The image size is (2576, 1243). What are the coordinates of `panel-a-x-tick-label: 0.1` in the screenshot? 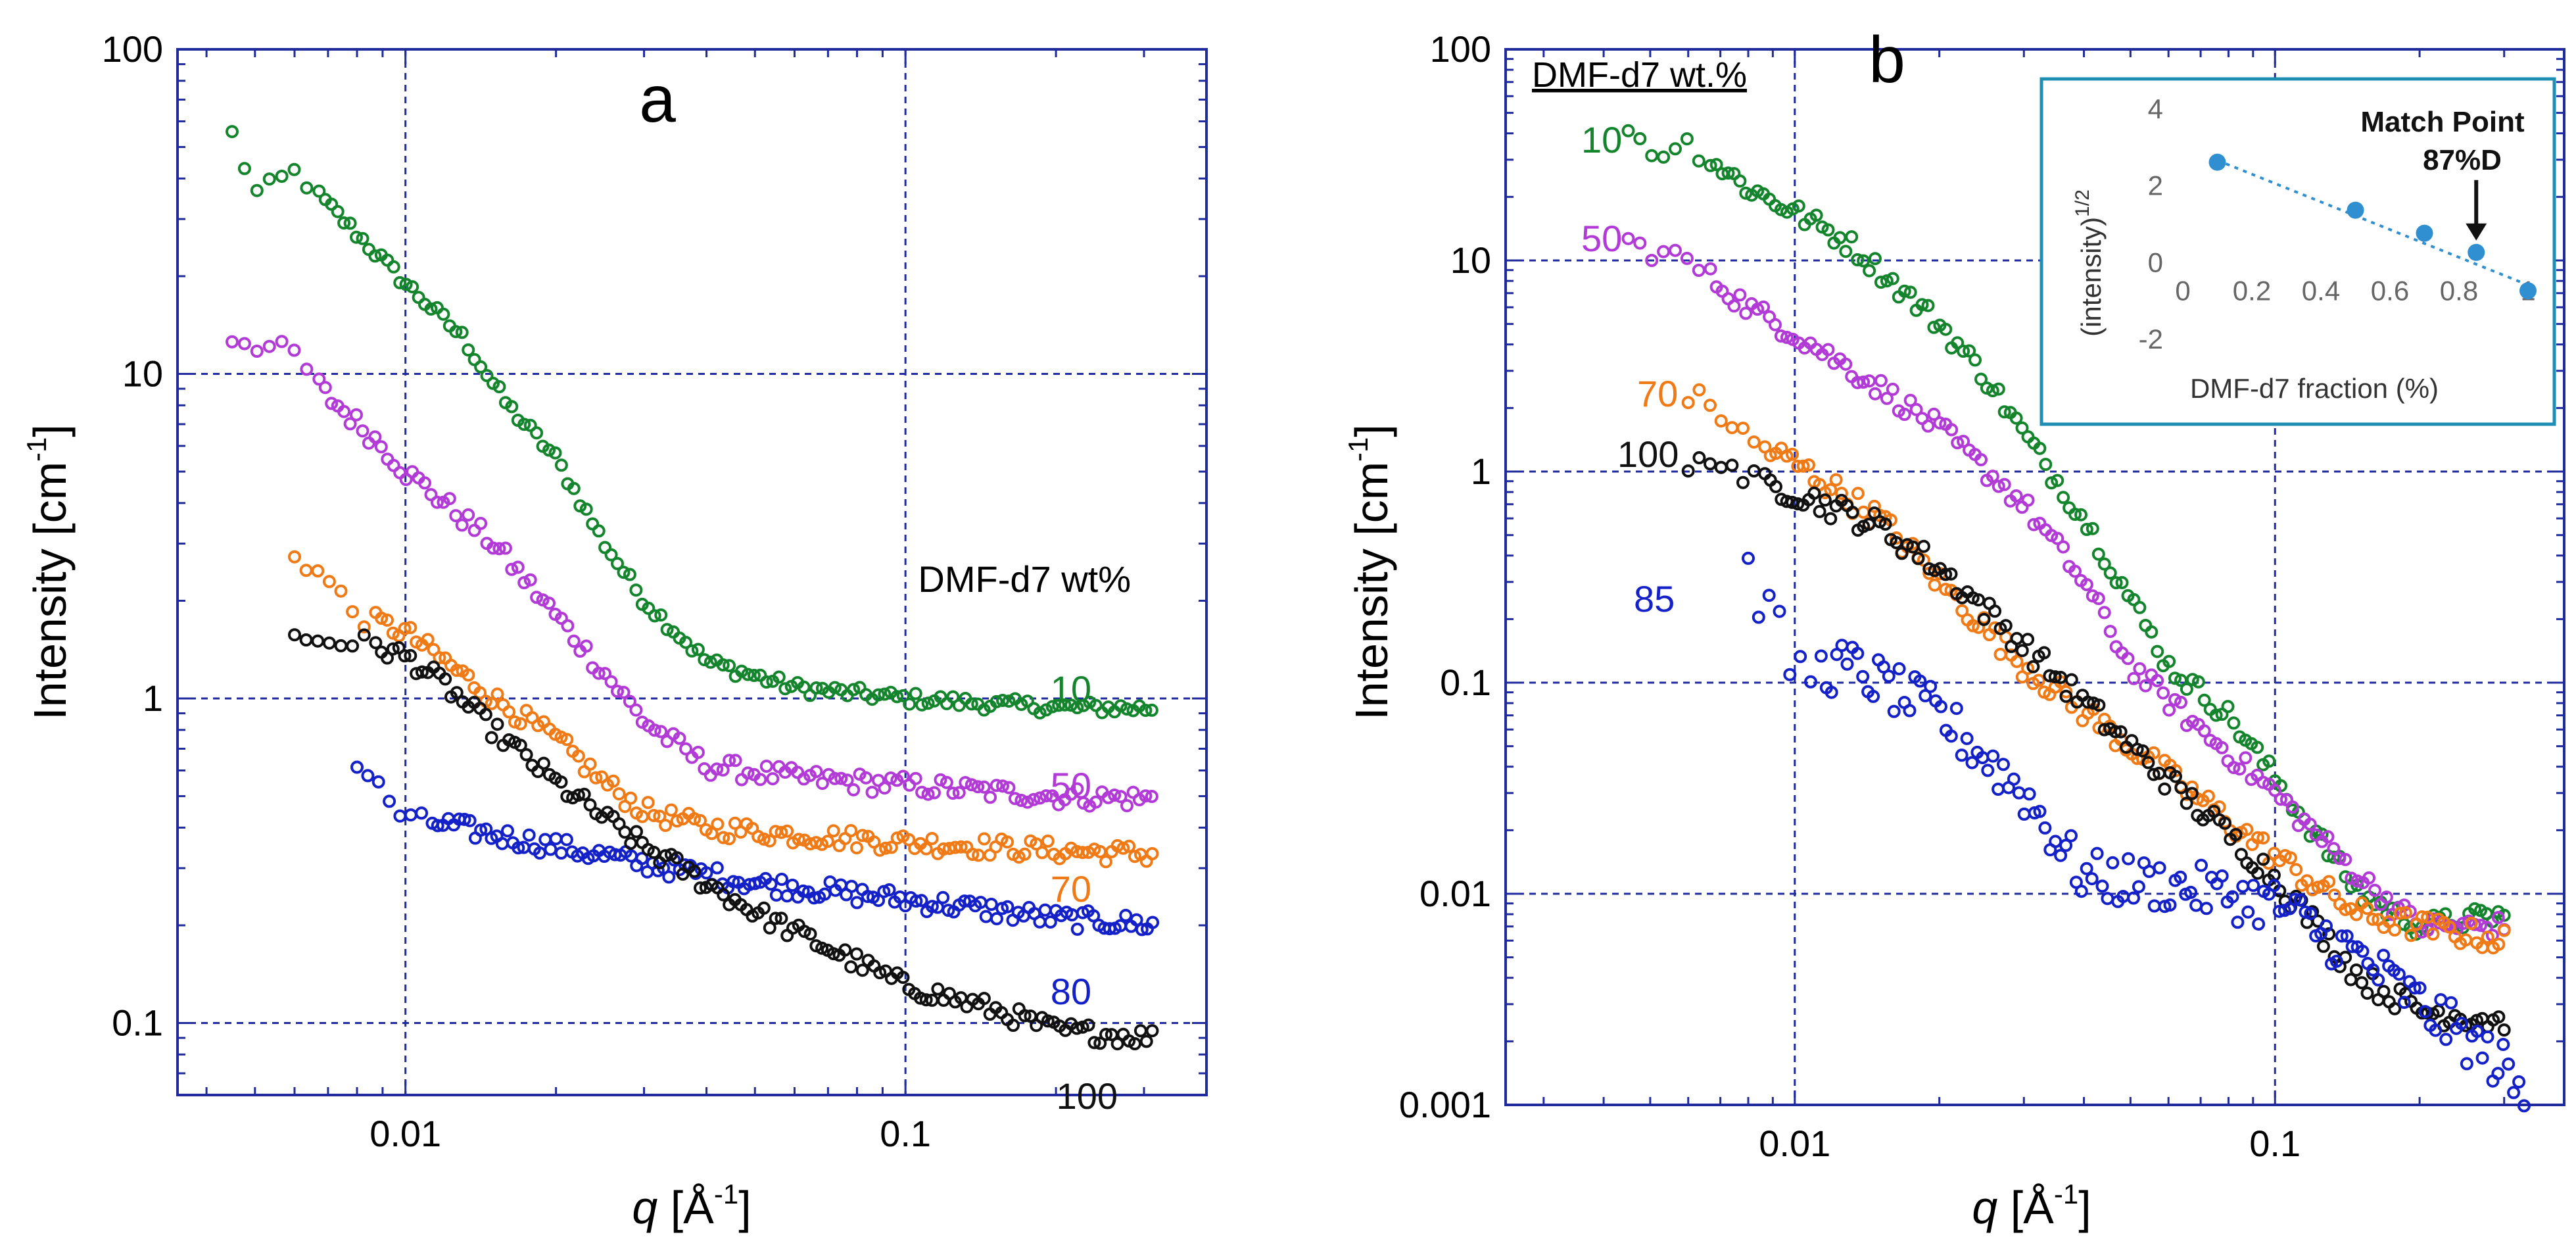 It's located at (906, 1133).